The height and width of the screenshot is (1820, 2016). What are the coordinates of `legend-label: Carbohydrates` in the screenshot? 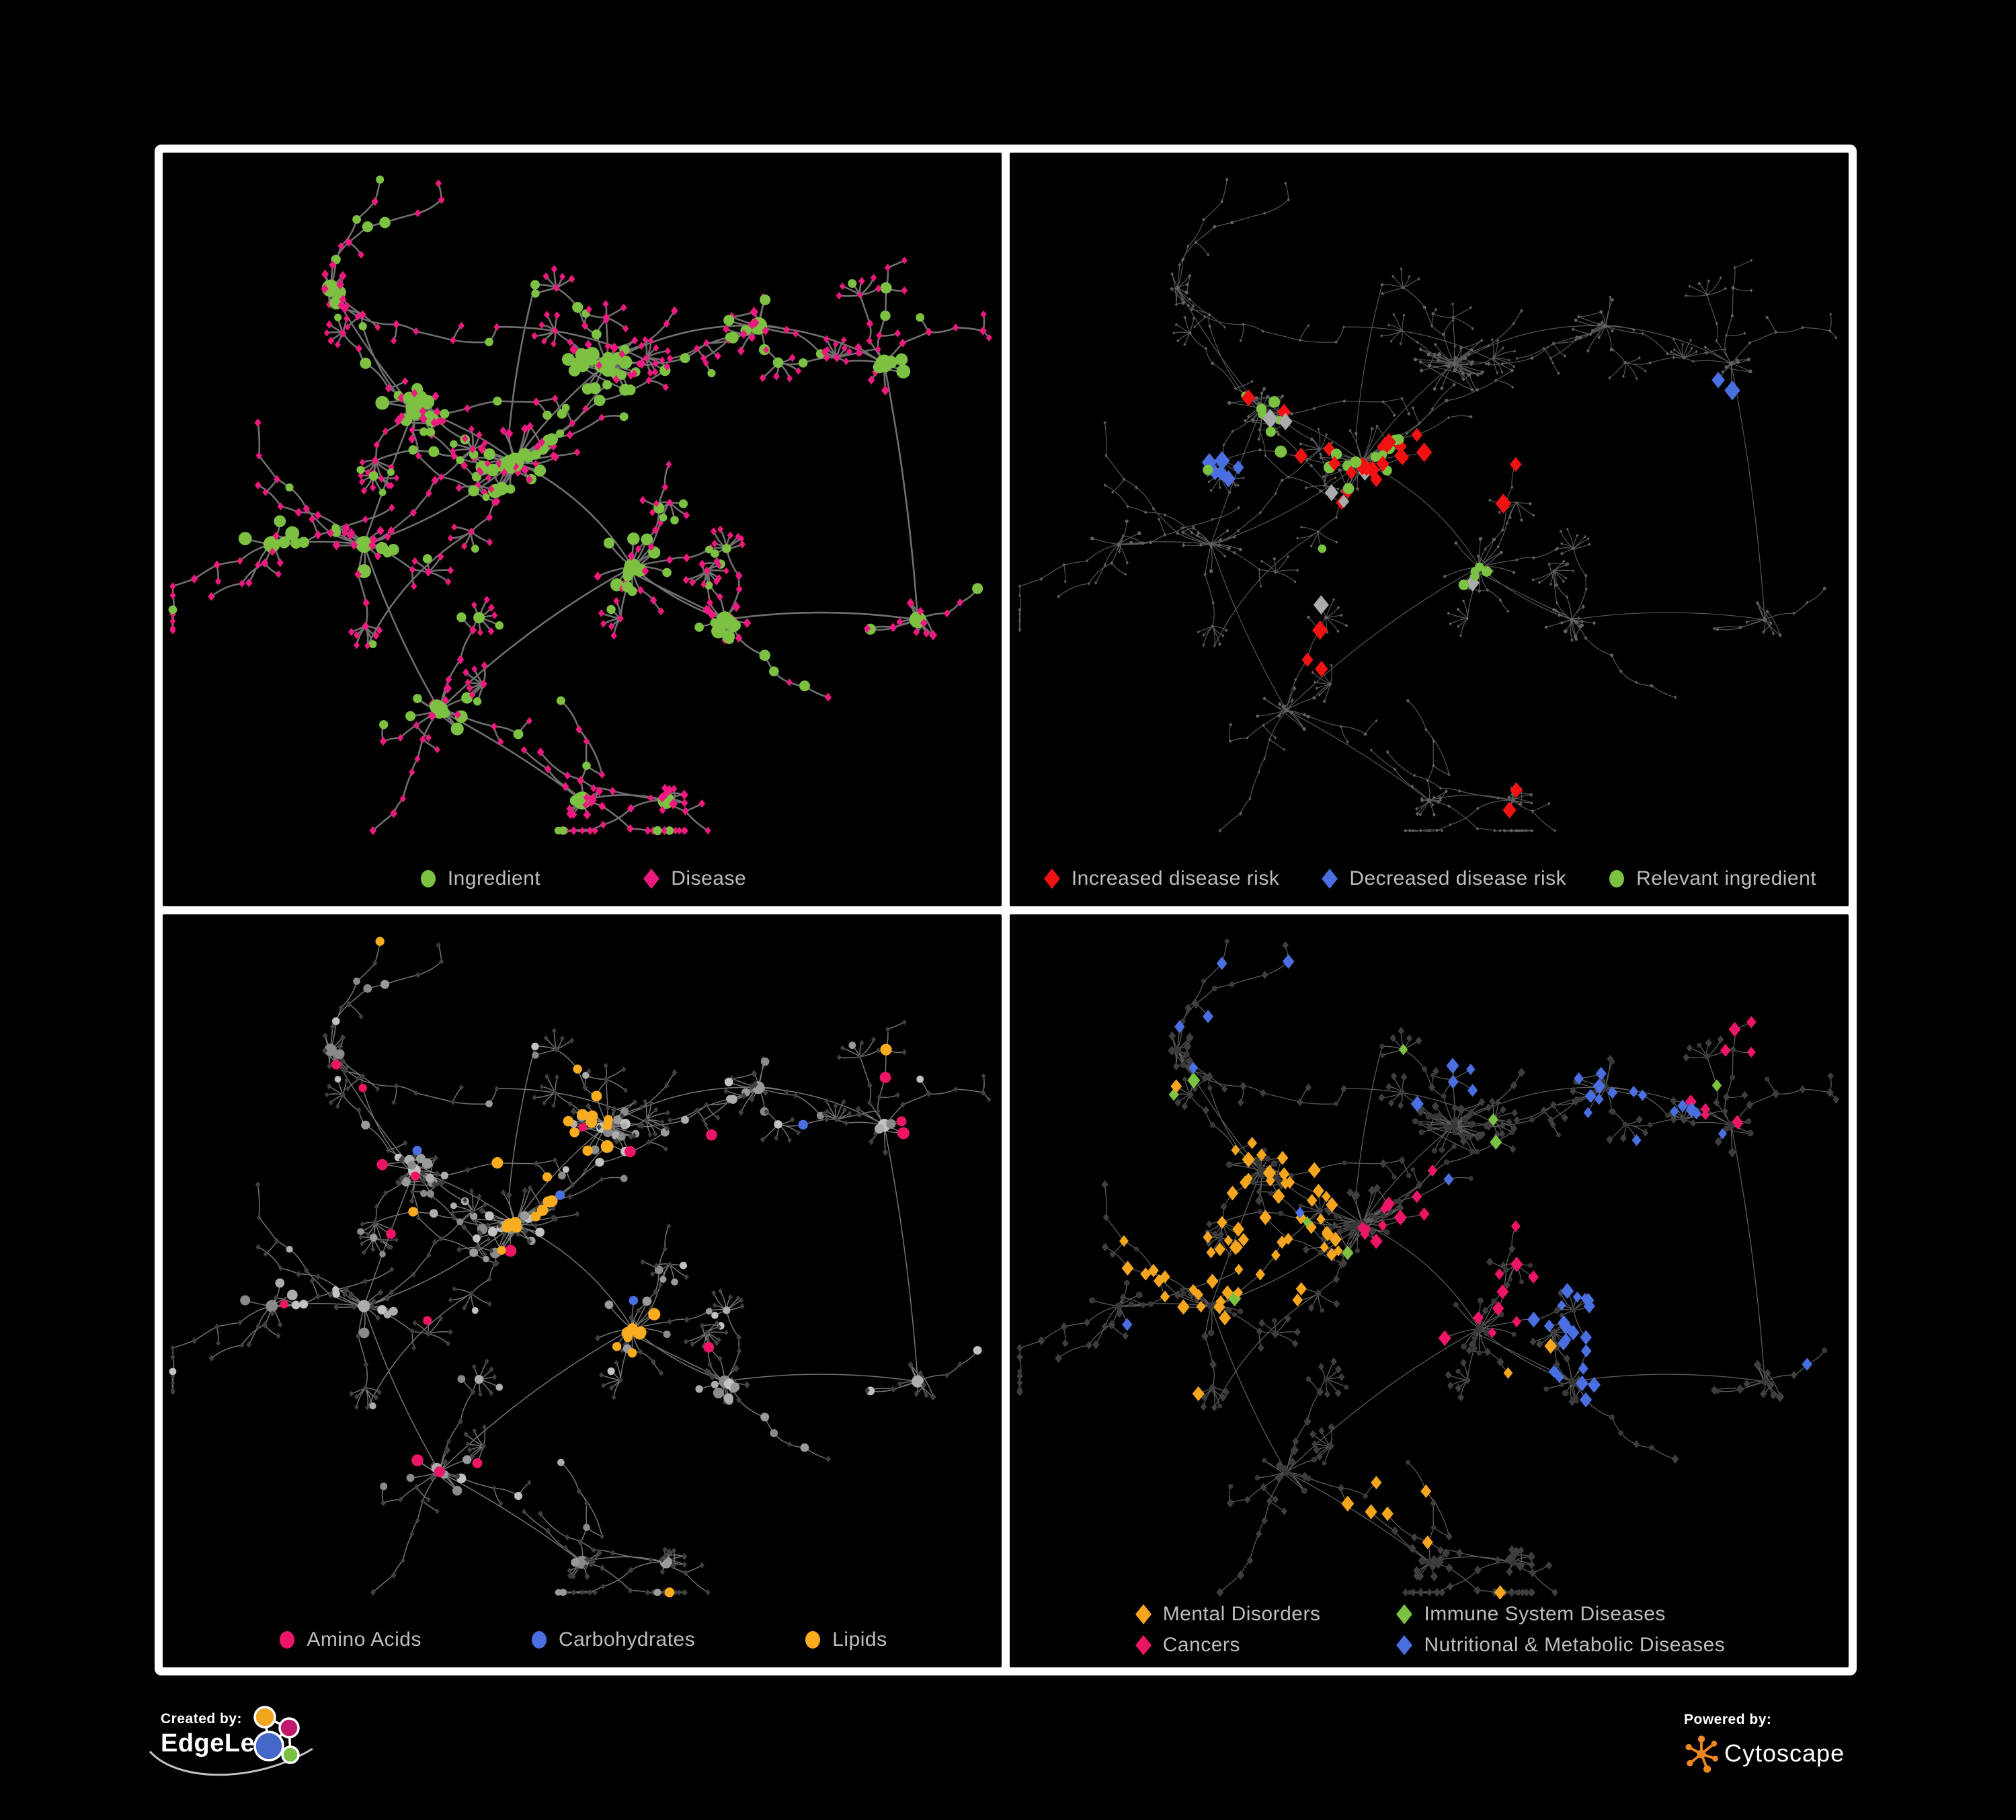 It's located at (627, 1639).